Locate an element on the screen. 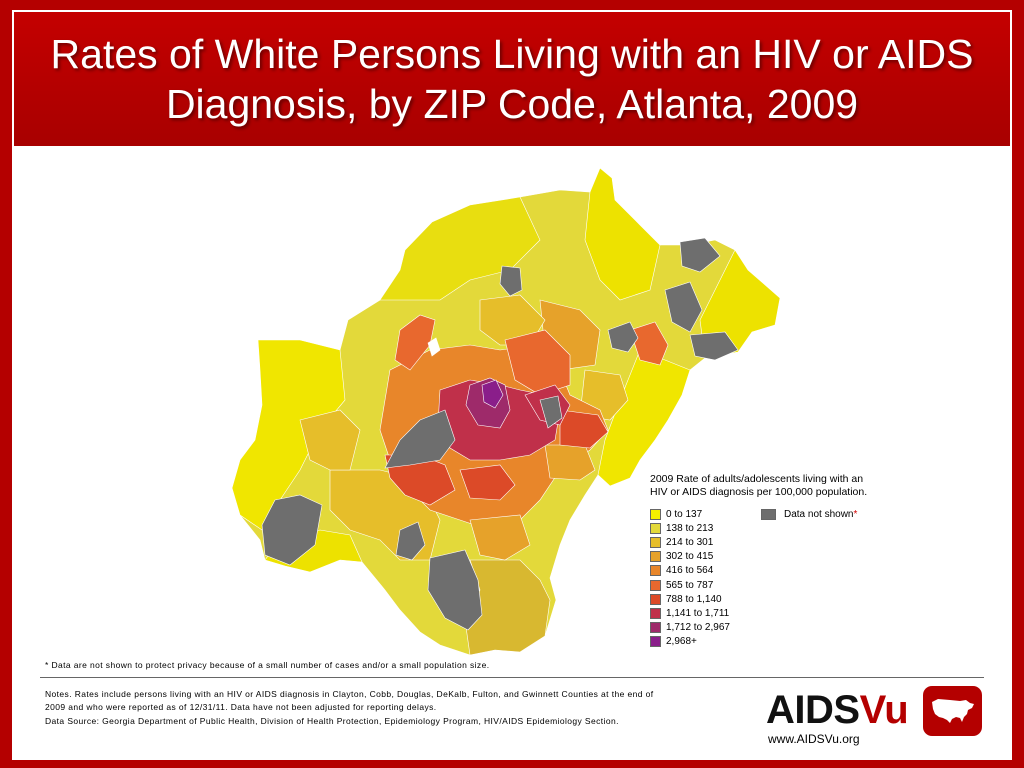  legend-label: 788 to 1,140 is located at coordinates (694, 599).